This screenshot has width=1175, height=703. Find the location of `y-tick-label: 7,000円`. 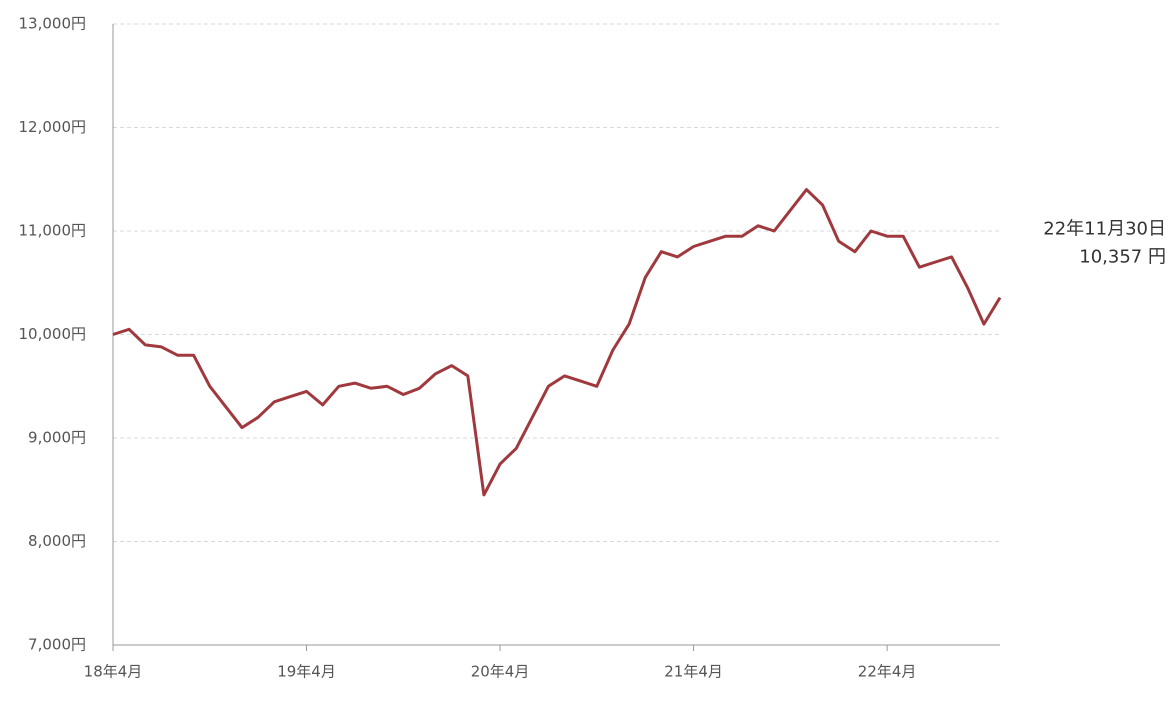

y-tick-label: 7,000円 is located at coordinates (57, 645).